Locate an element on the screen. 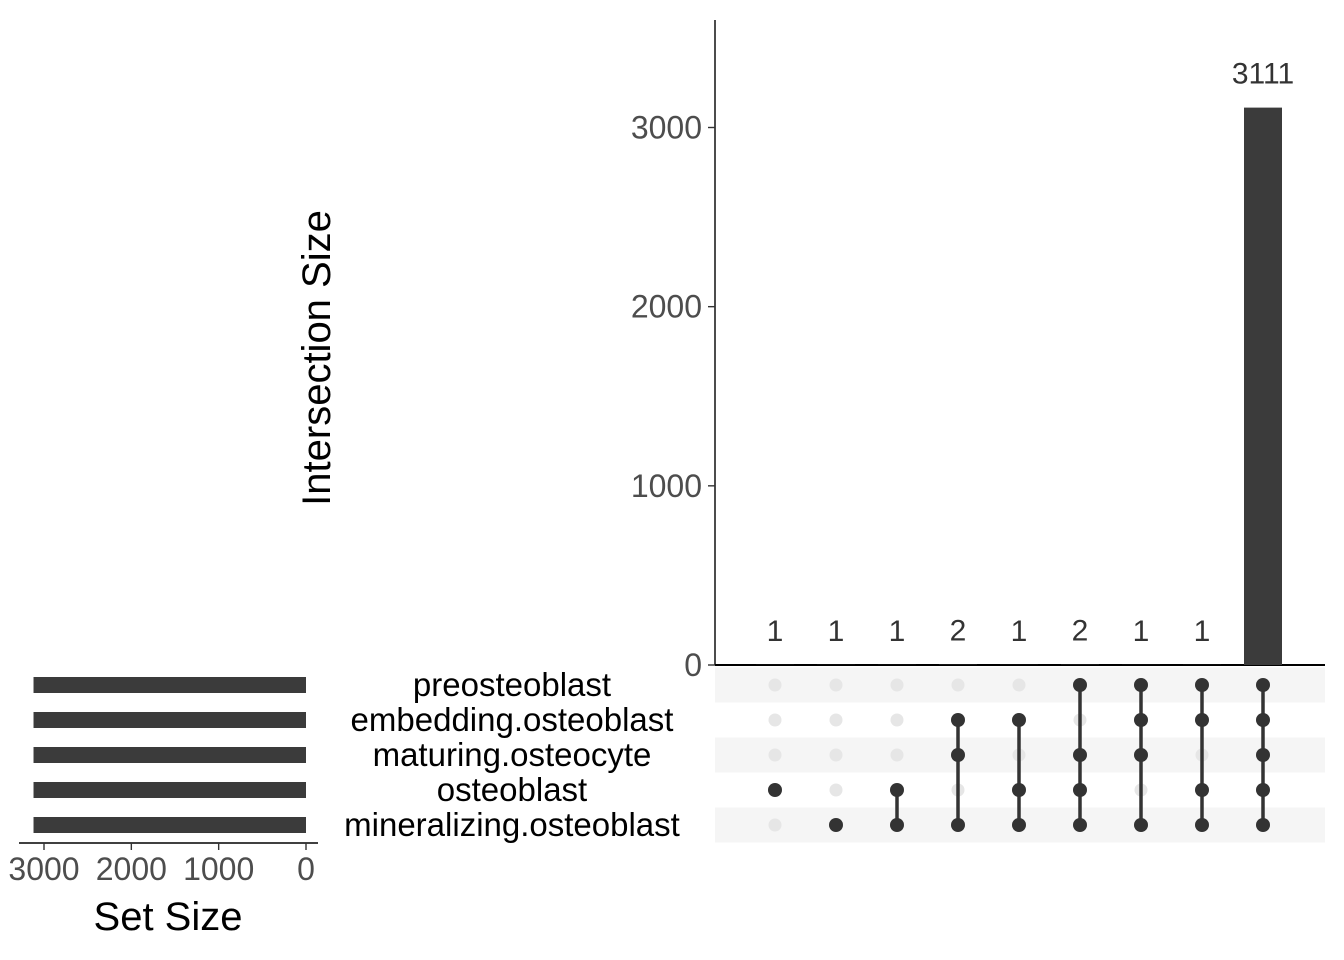 The image size is (1344, 960). set-size-axis: 3000 2000 1000 0 is located at coordinates (163, 864).